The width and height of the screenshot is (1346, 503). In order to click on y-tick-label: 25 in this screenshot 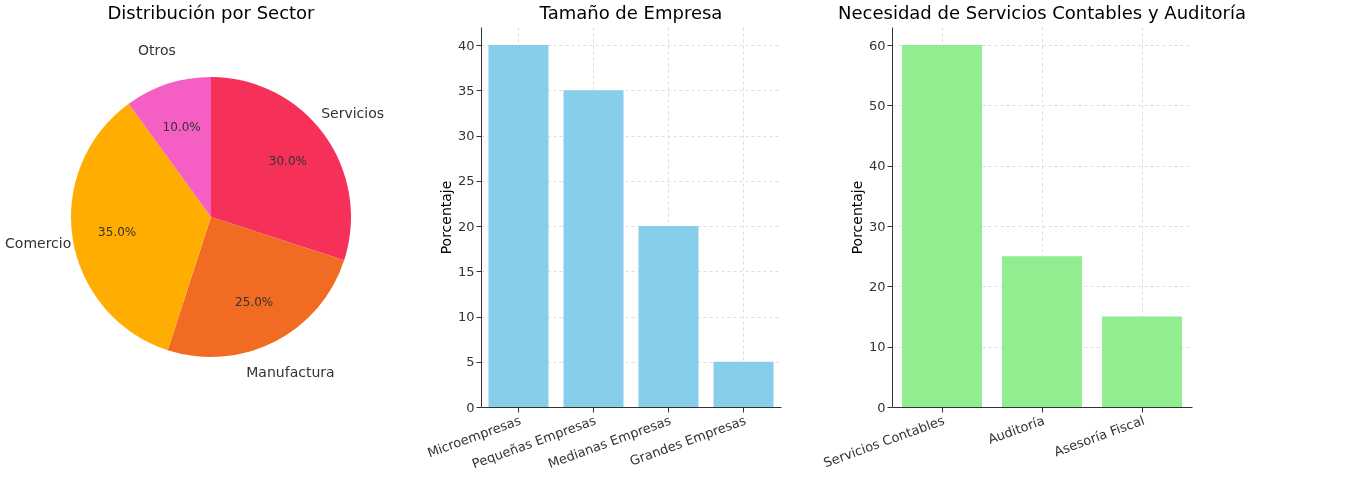, I will do `click(466, 181)`.